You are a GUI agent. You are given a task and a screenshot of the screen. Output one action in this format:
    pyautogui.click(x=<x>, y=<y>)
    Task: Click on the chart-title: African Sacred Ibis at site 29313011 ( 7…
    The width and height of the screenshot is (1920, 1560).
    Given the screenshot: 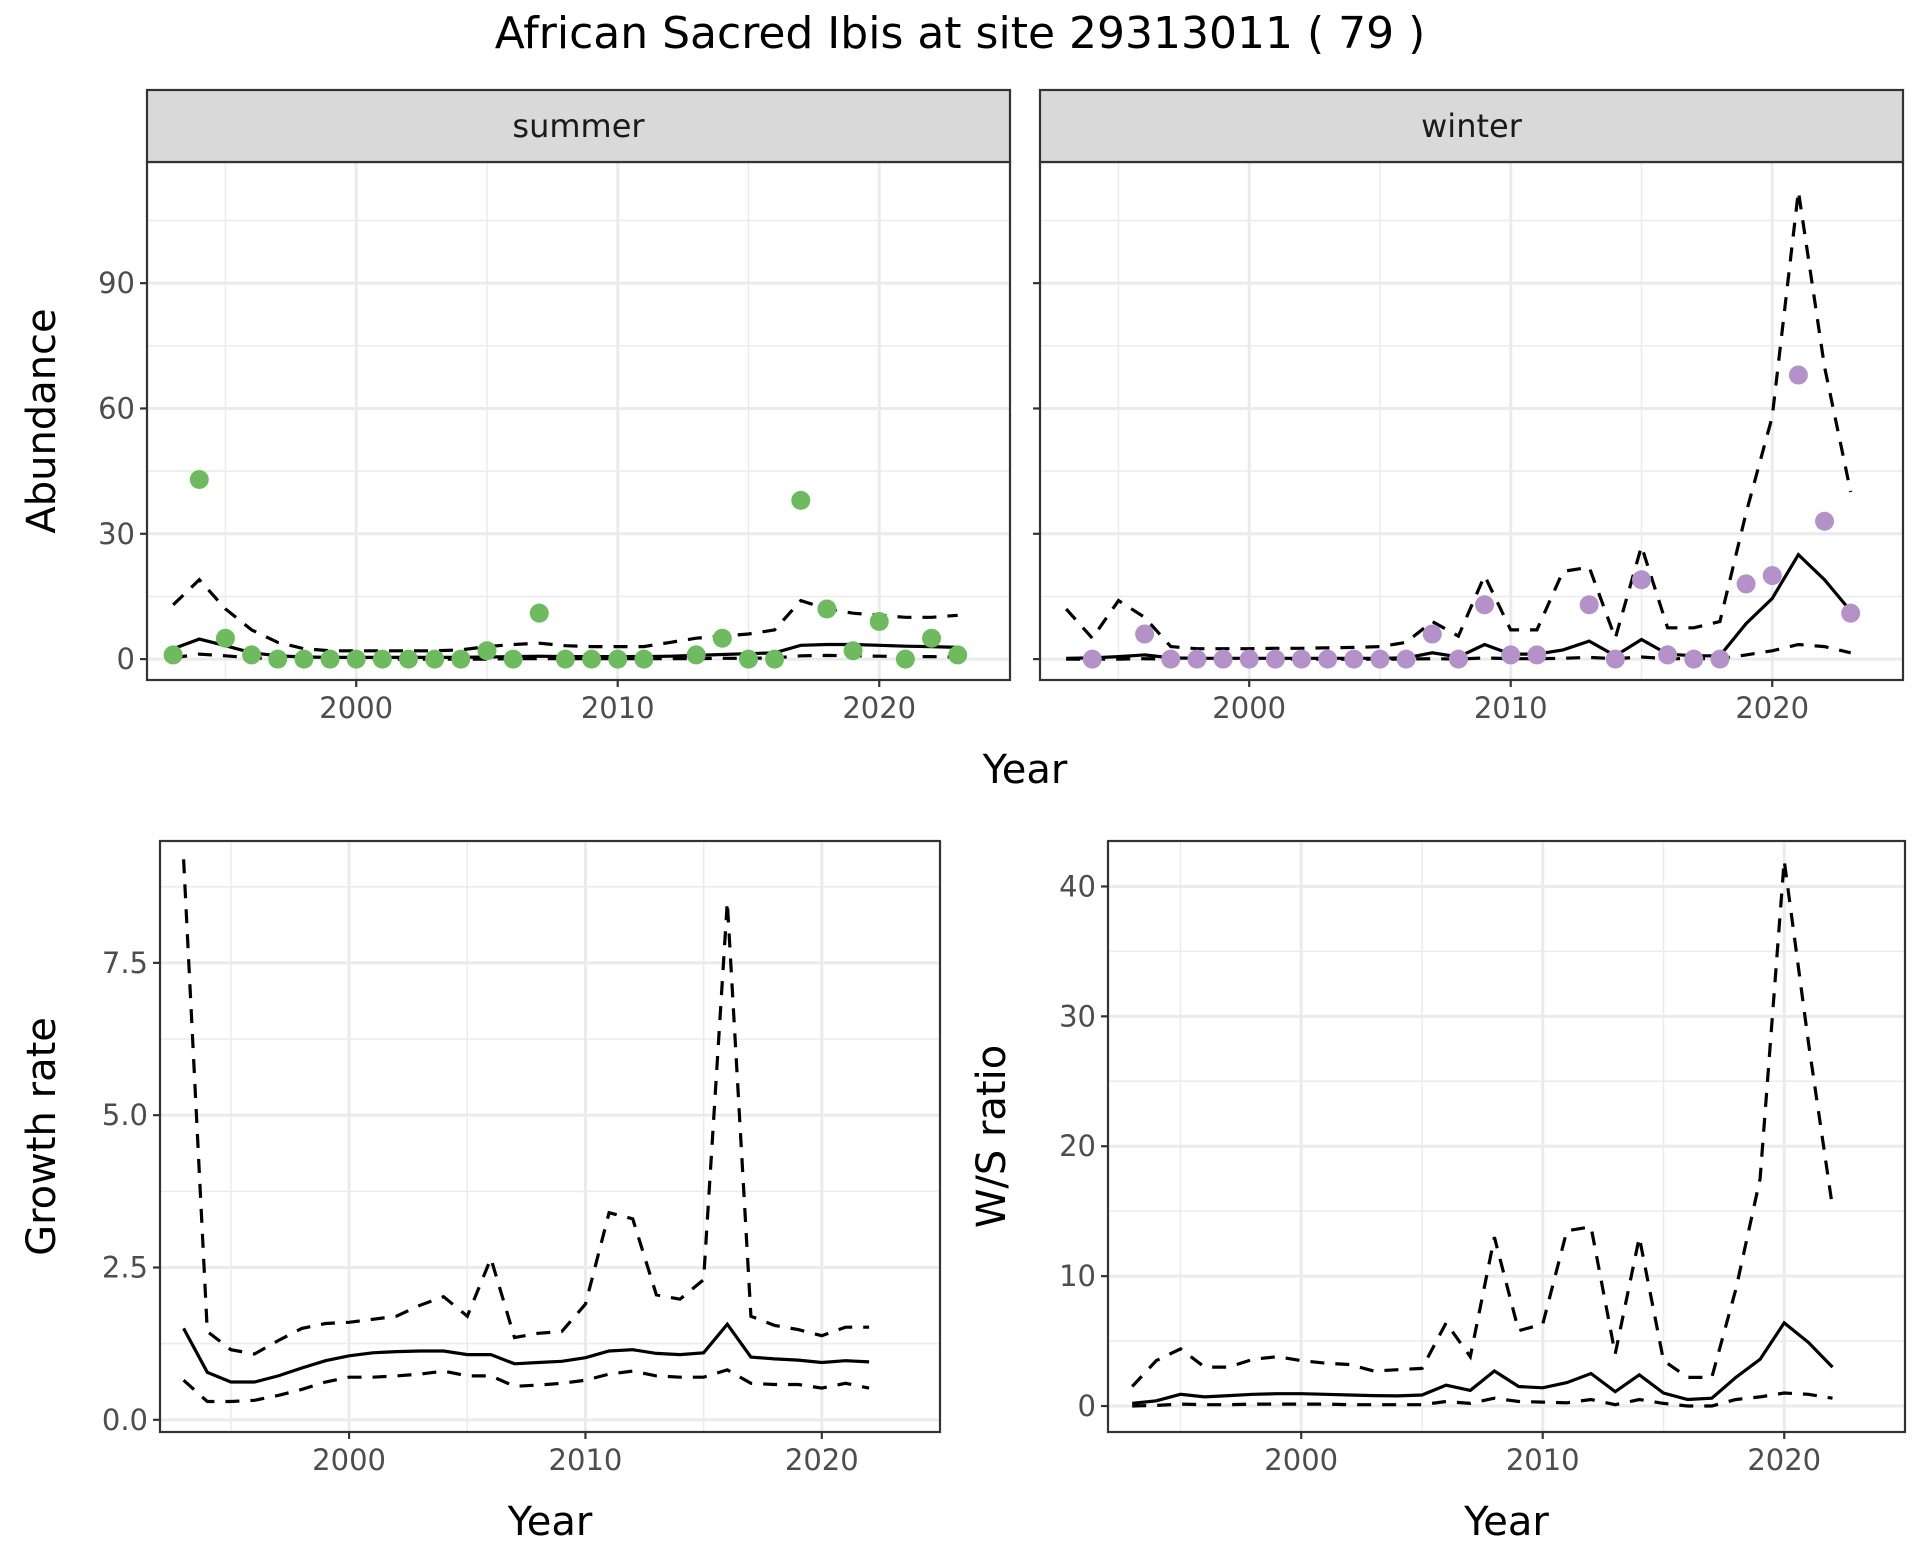 What is the action you would take?
    pyautogui.click(x=960, y=33)
    